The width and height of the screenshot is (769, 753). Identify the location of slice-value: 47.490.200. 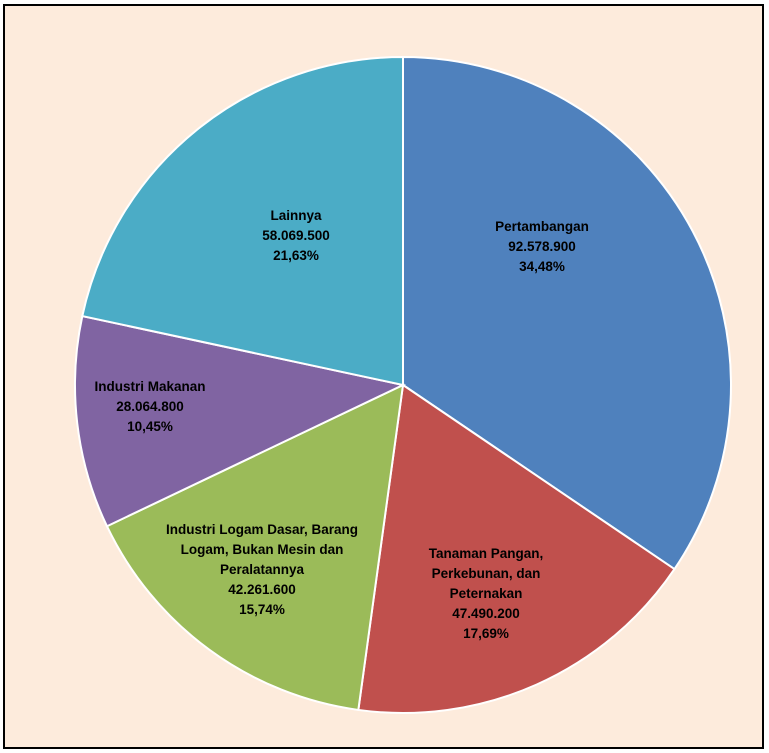
(486, 613).